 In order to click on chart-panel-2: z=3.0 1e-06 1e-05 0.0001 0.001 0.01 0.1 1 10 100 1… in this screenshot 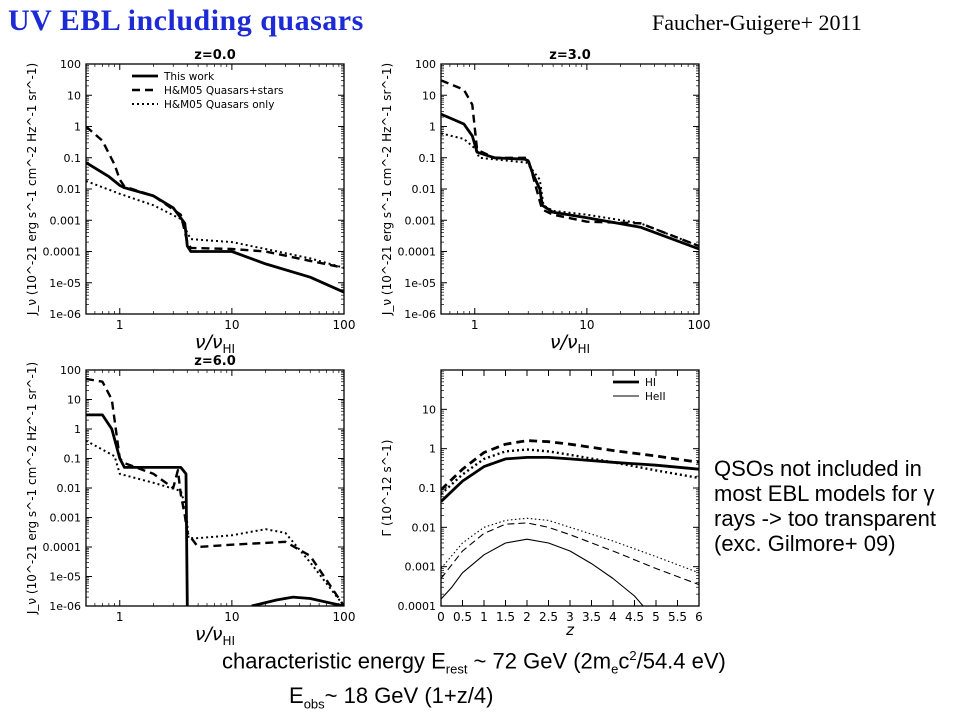, I will do `click(545, 202)`.